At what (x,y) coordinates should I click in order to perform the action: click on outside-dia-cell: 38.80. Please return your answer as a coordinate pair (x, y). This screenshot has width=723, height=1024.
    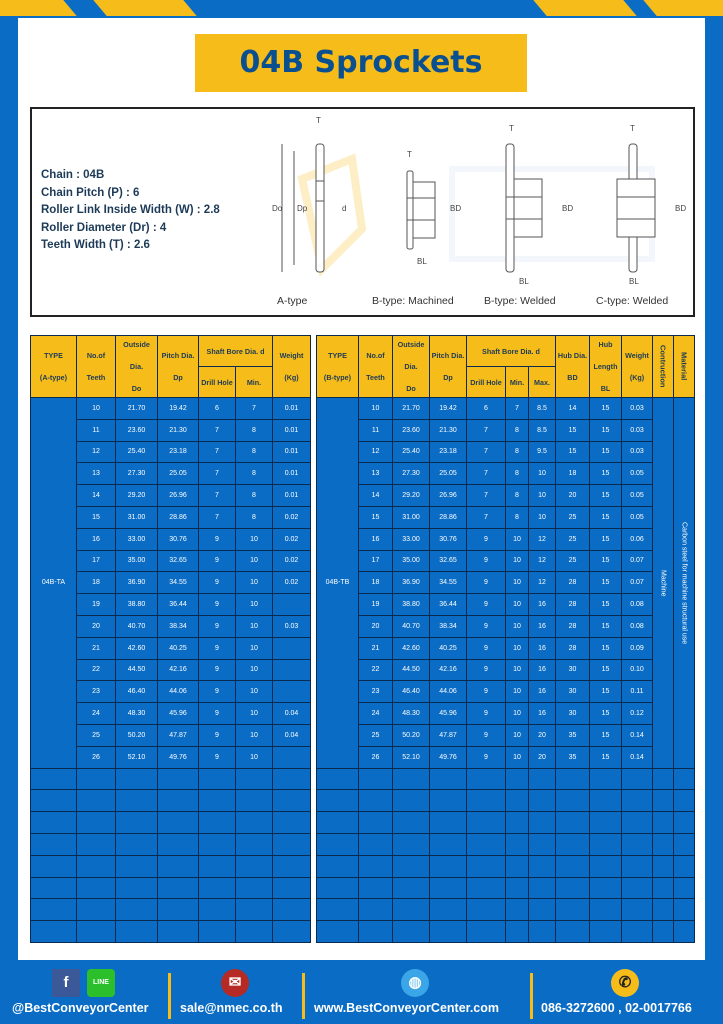
    Looking at the image, I should click on (136, 604).